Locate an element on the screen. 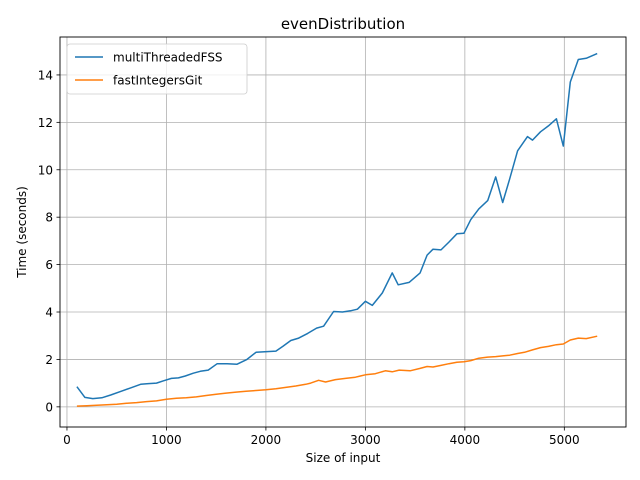  y-tick-label: 8 is located at coordinates (49, 218).